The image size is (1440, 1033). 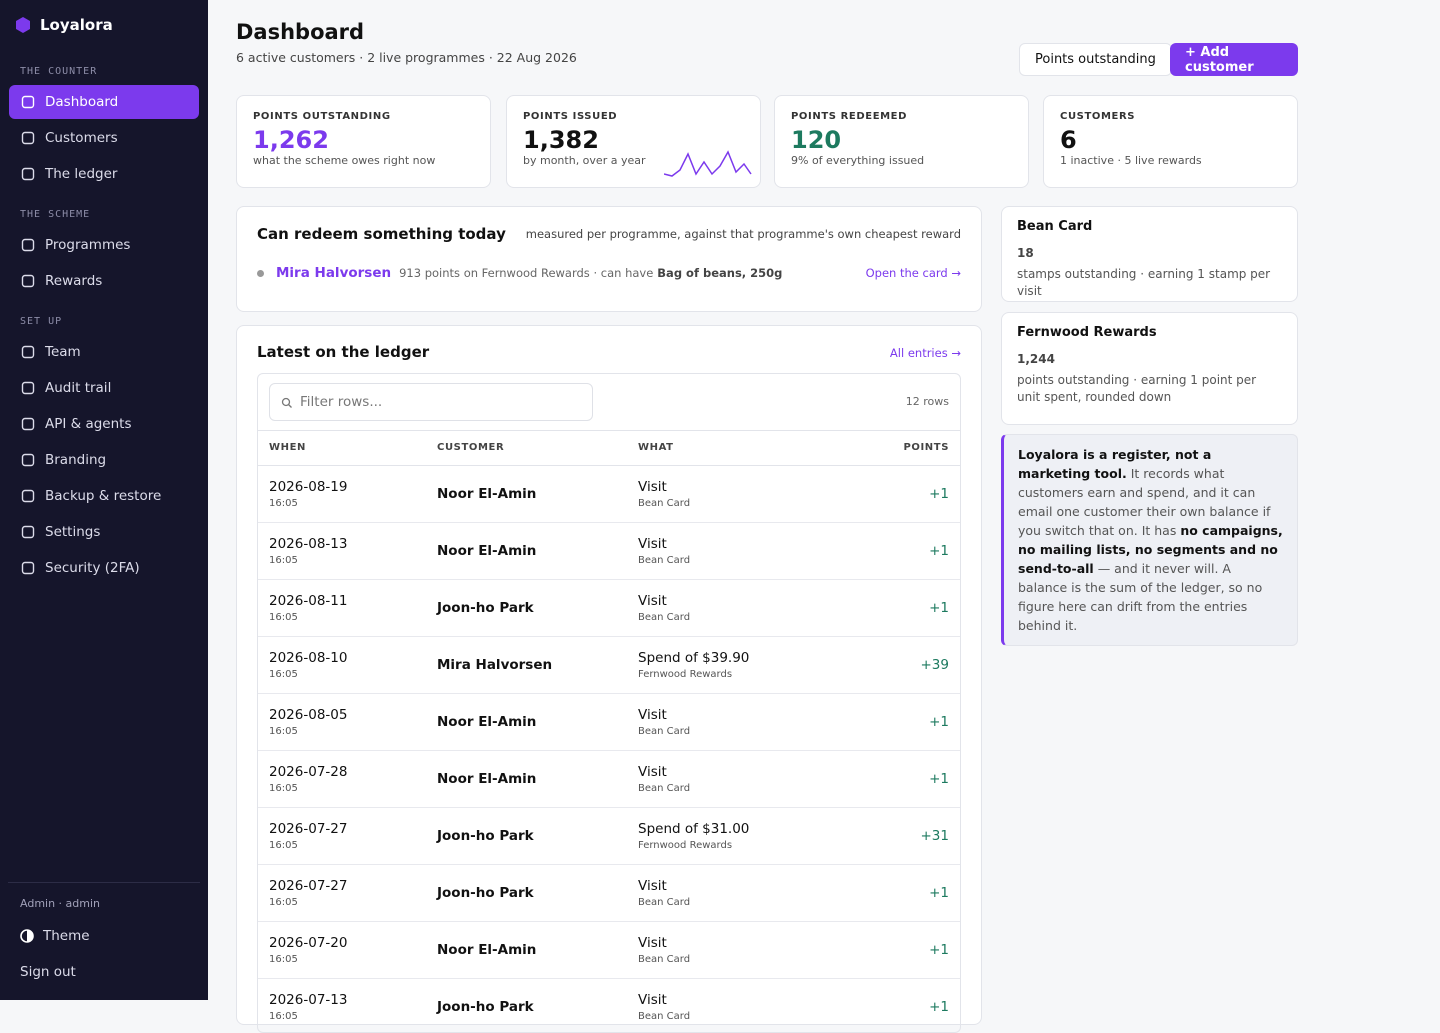 I want to click on when: 2026-08-13 16:05, so click(x=342, y=551).